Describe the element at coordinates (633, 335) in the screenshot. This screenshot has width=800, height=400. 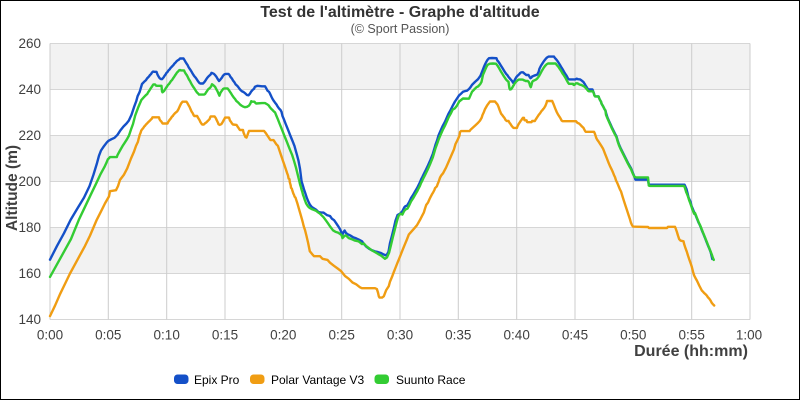
I see `svg-text: 0:50` at that location.